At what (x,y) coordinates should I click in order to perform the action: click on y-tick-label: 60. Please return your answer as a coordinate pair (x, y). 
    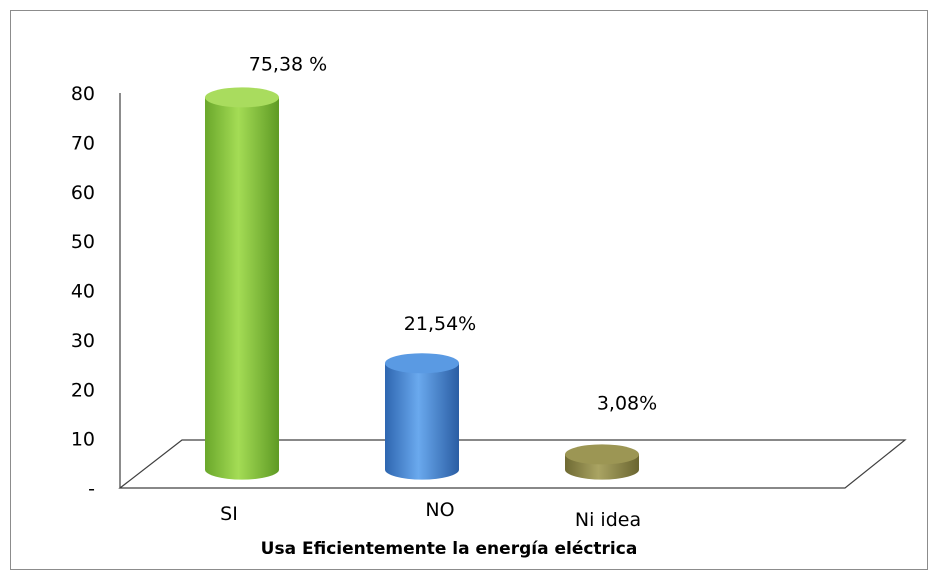
    Looking at the image, I should click on (83, 193).